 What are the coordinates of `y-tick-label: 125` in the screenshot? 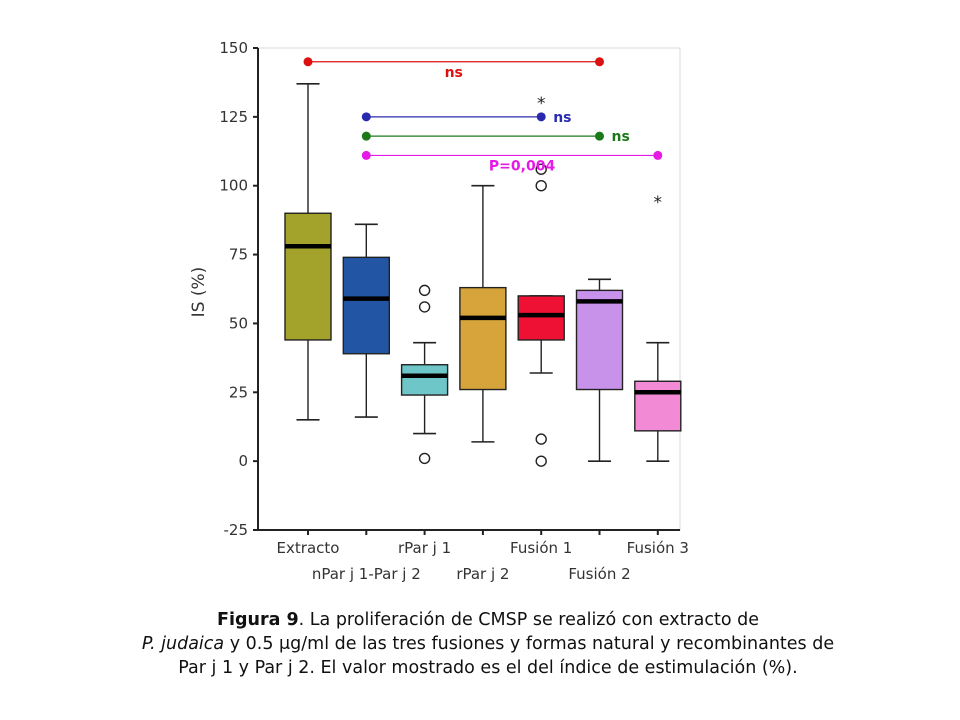 It's located at (233, 117).